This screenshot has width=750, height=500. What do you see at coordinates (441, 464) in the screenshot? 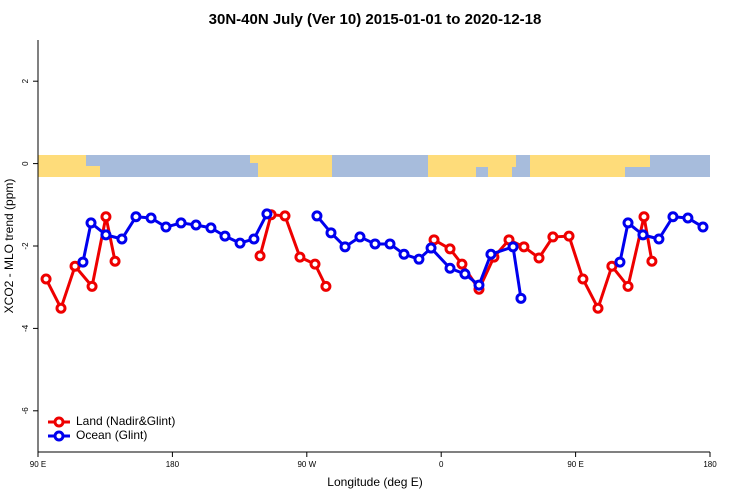
I see `x-tick-label: 0` at bounding box center [441, 464].